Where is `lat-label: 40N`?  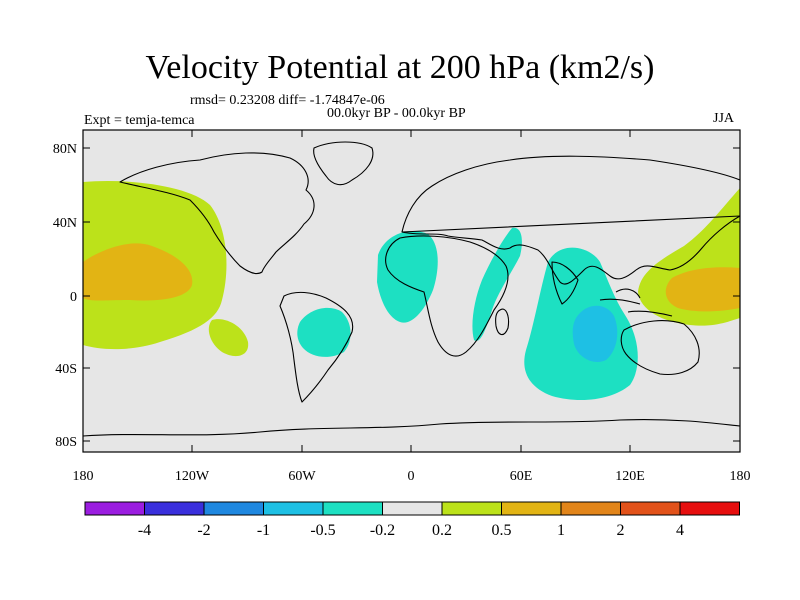 lat-label: 40N is located at coordinates (65, 223).